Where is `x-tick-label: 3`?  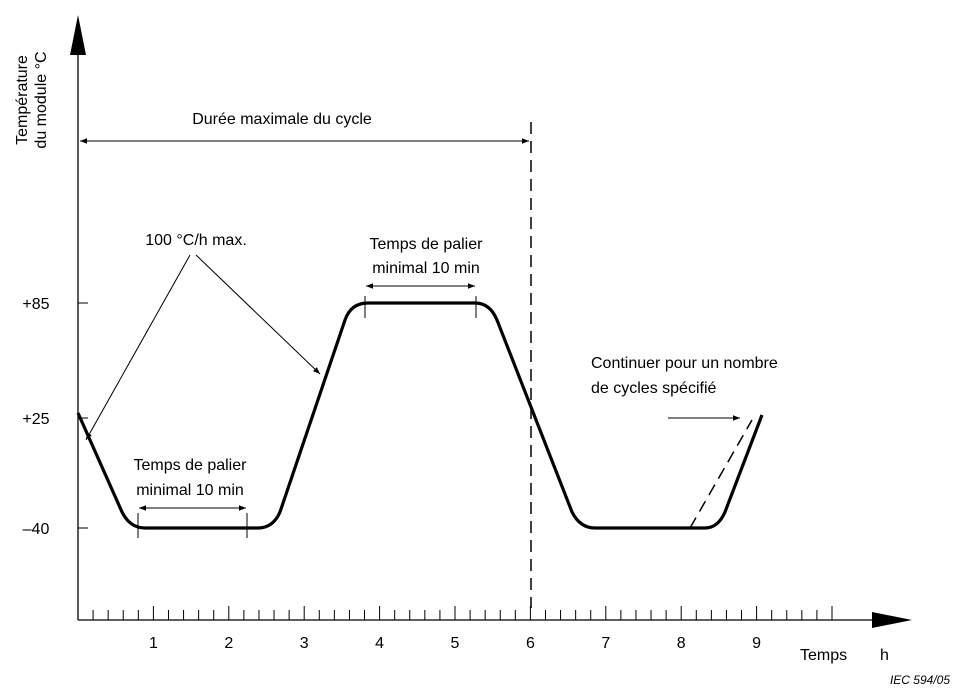
x-tick-label: 3 is located at coordinates (304, 643).